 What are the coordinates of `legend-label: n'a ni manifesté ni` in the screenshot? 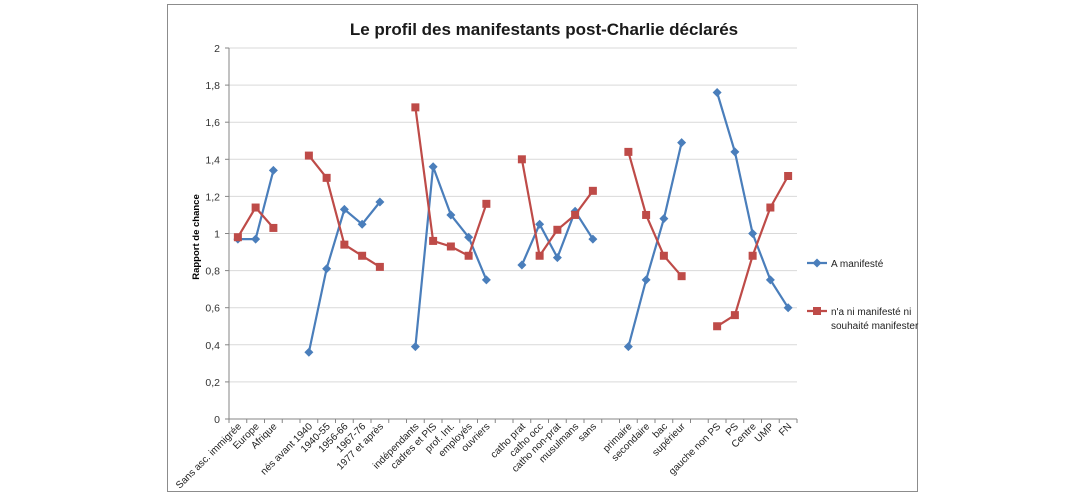 It's located at (871, 312).